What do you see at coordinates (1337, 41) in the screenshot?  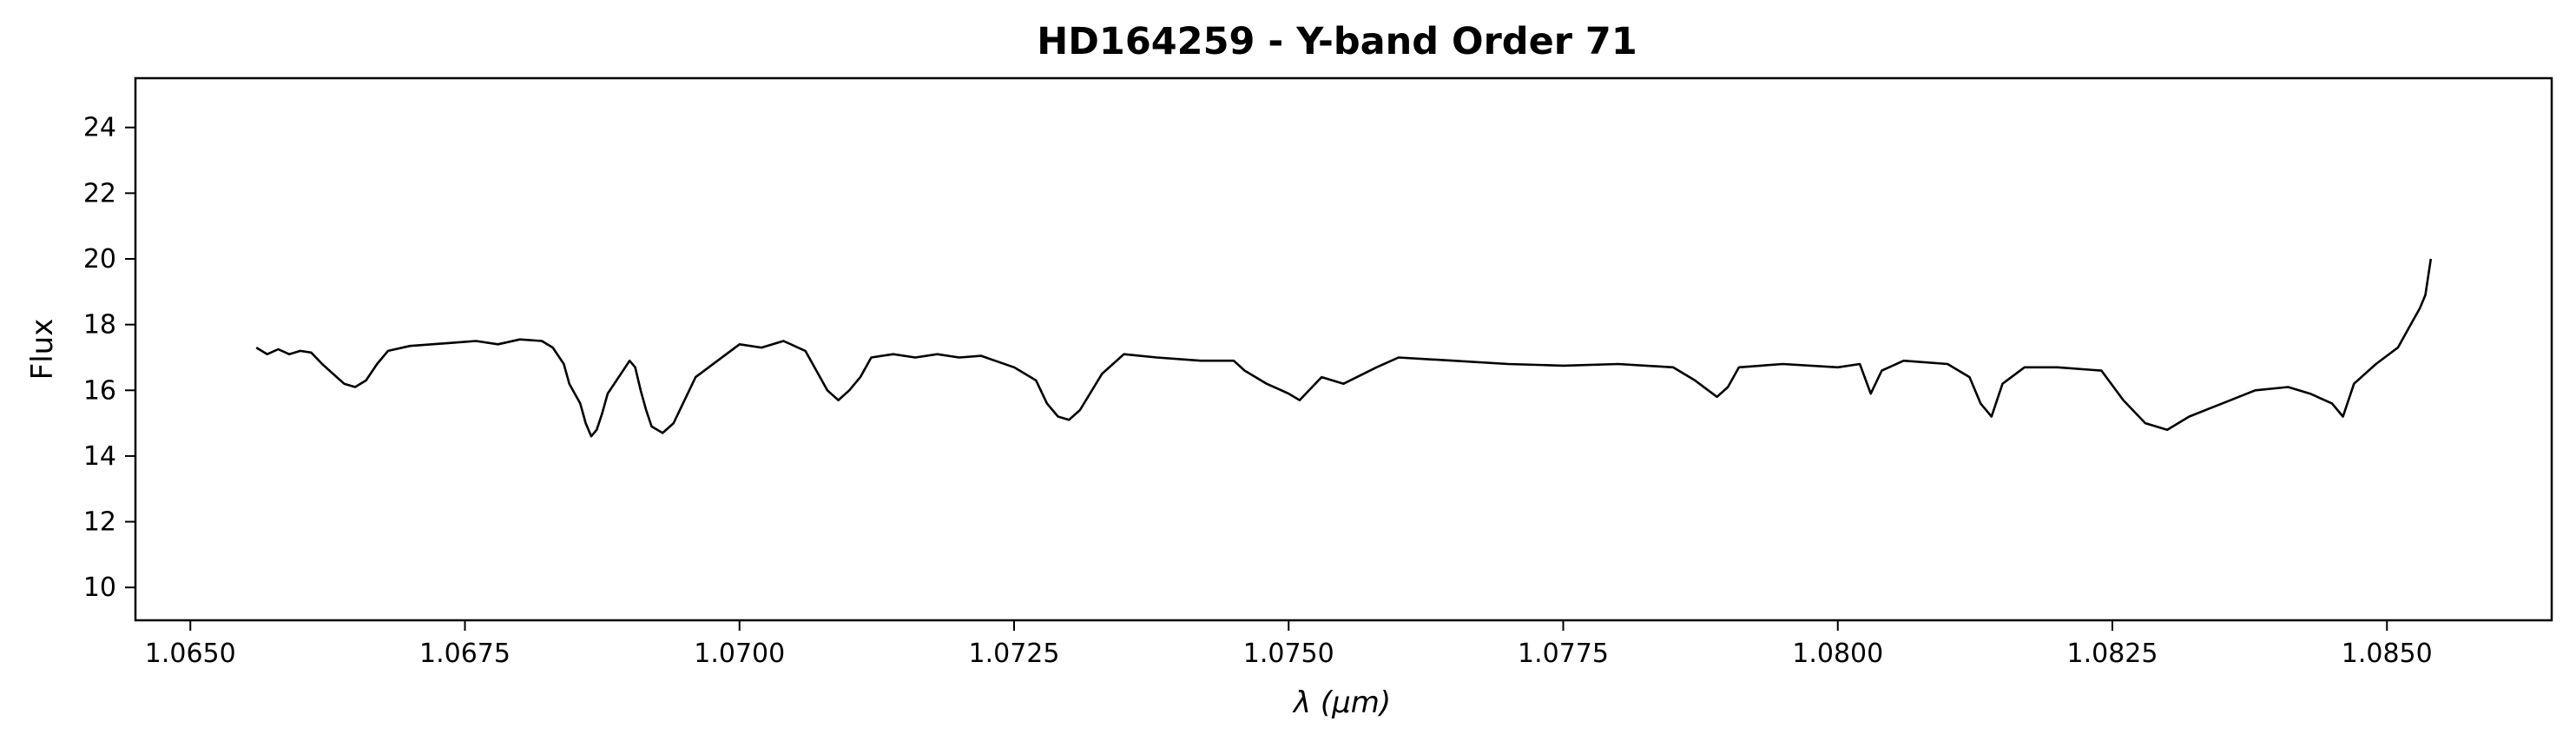 I see `chart-title: HD164259 - Y-band Order 71` at bounding box center [1337, 41].